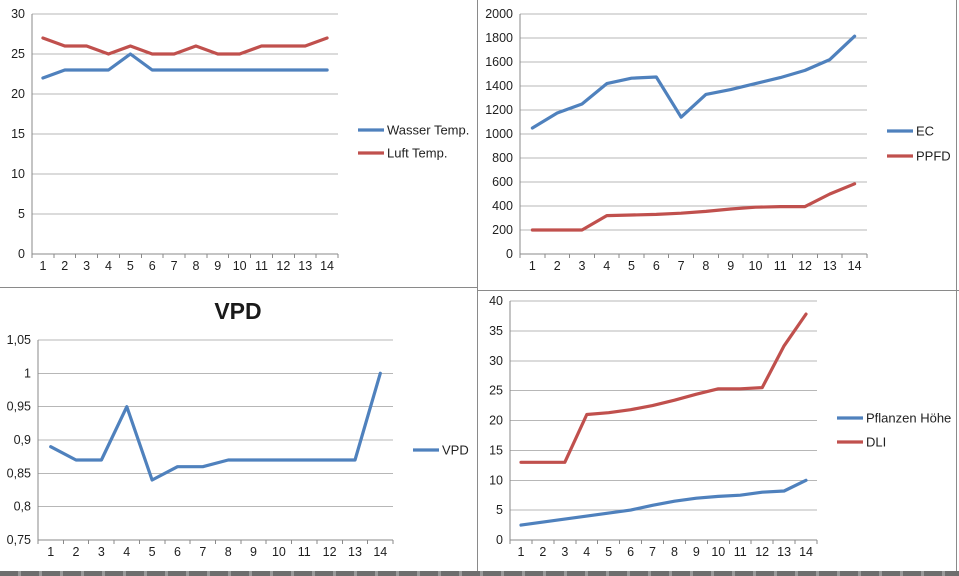 This screenshot has width=959, height=576. What do you see at coordinates (479, 573) in the screenshot?
I see `sheet-edge-strip` at bounding box center [479, 573].